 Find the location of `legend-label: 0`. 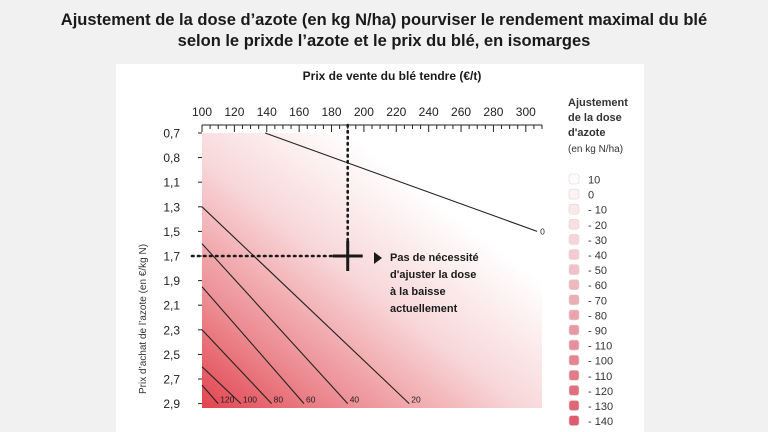

legend-label: 0 is located at coordinates (591, 196).